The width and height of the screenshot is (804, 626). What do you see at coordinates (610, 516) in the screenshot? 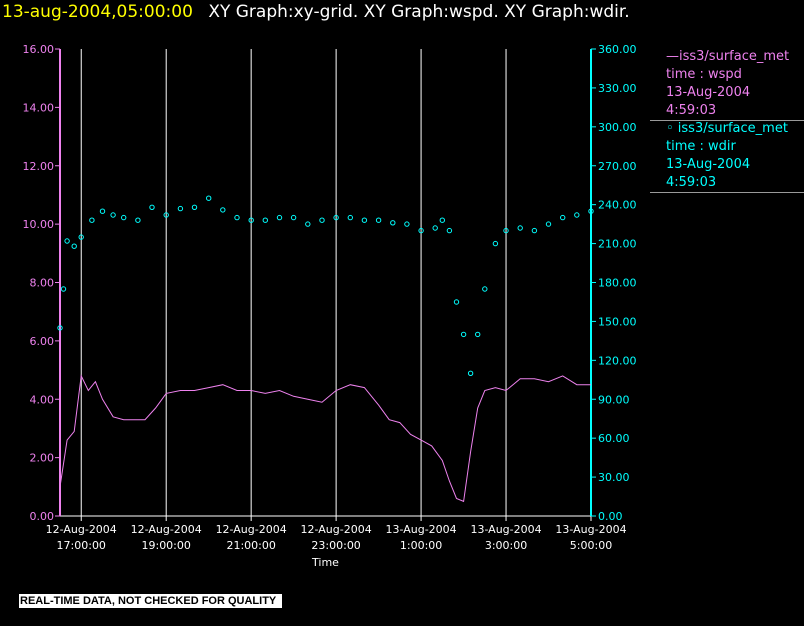
I see `right-y-tick-label: 0.00` at bounding box center [610, 516].